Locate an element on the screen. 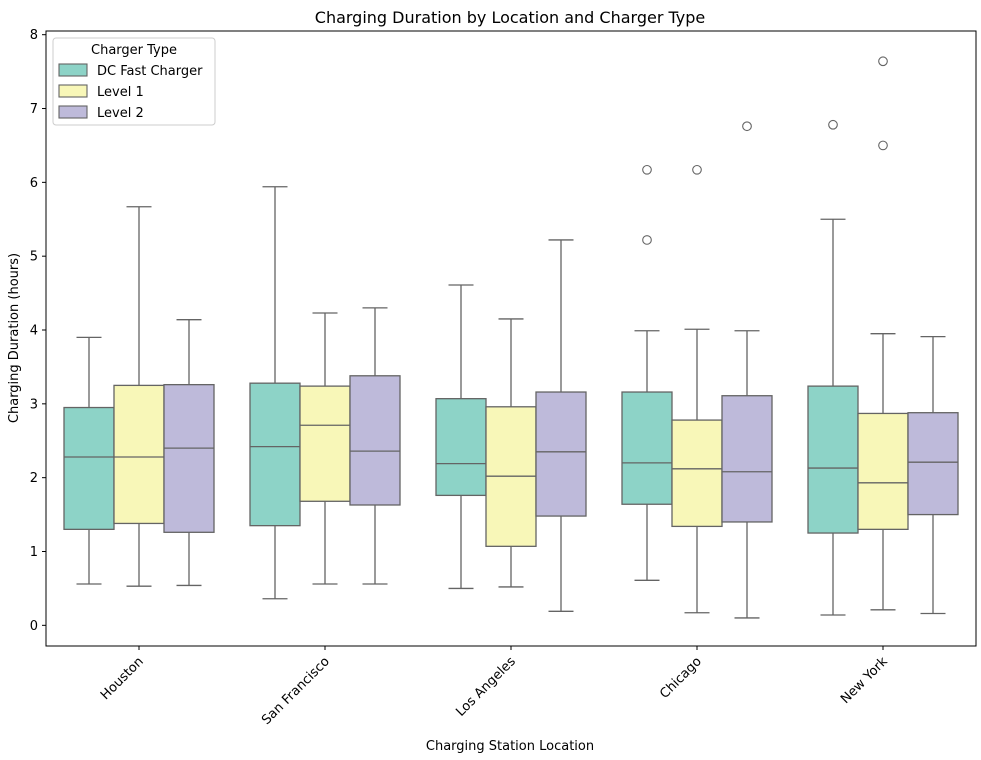 The width and height of the screenshot is (981, 760). y-tick-label: 3 is located at coordinates (34, 404).